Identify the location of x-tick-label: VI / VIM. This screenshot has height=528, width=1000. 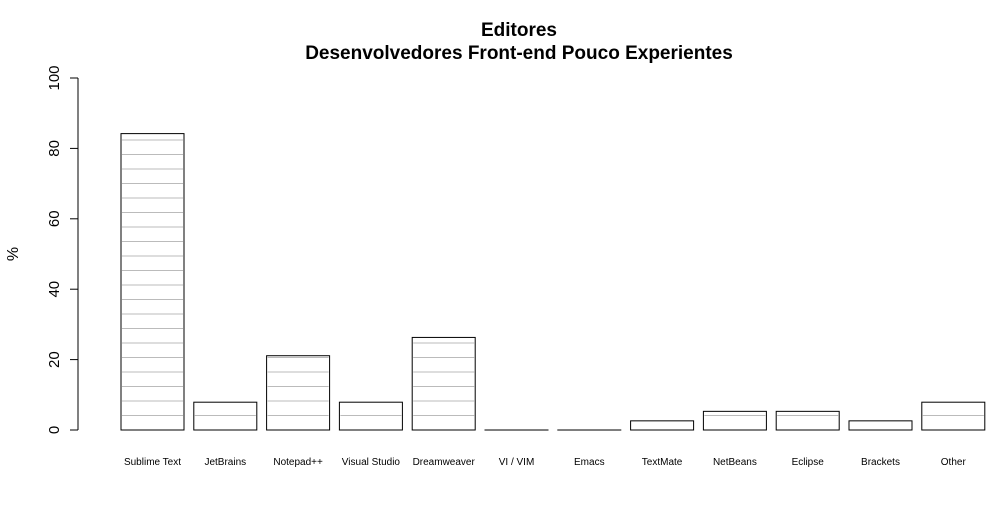
(517, 462).